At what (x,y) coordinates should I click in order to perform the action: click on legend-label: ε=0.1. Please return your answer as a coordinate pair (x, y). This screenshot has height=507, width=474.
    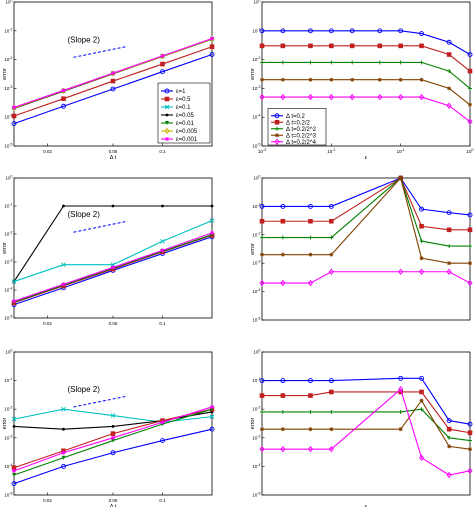
    Looking at the image, I should click on (183, 108).